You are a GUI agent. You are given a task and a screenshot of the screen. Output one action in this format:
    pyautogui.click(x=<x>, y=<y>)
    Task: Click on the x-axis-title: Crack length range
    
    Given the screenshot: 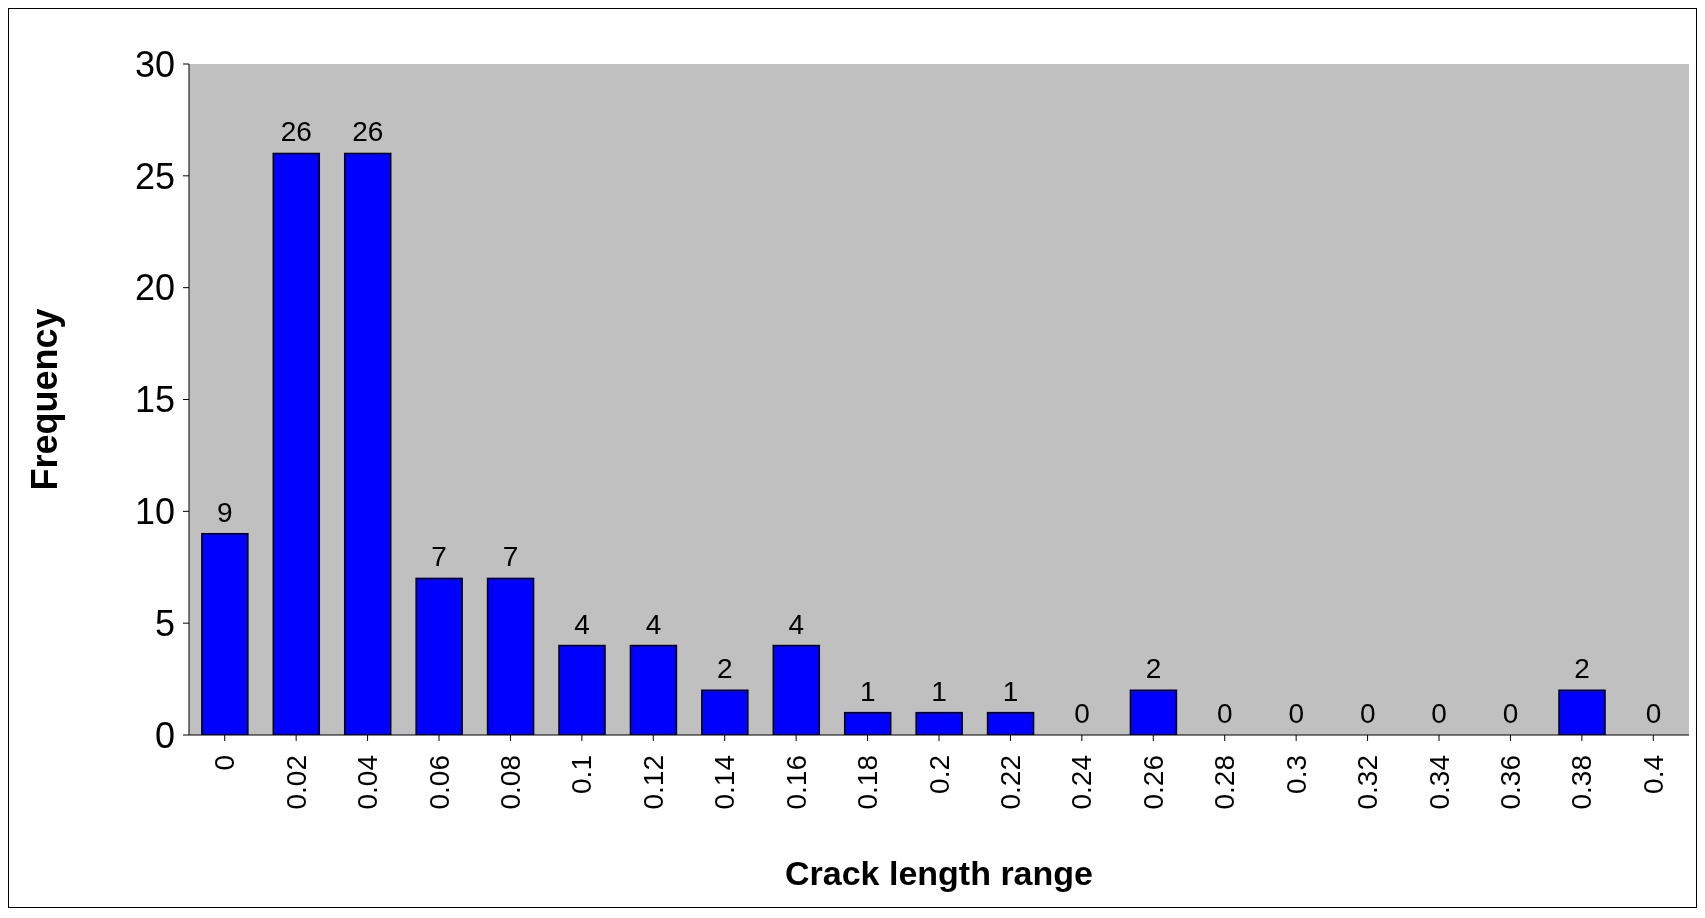 What is the action you would take?
    pyautogui.click(x=939, y=873)
    